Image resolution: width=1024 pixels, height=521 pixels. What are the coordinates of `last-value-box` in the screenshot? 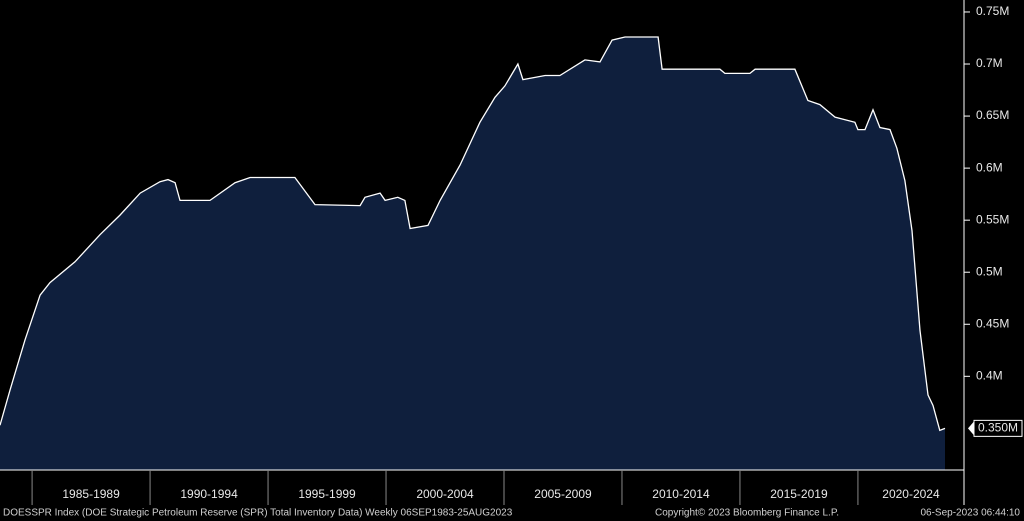 It's located at (998, 428).